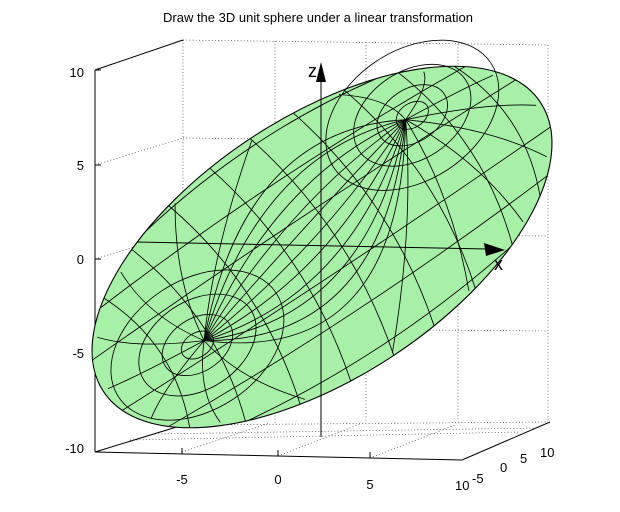  What do you see at coordinates (312, 71) in the screenshot?
I see `z-axis-label: z` at bounding box center [312, 71].